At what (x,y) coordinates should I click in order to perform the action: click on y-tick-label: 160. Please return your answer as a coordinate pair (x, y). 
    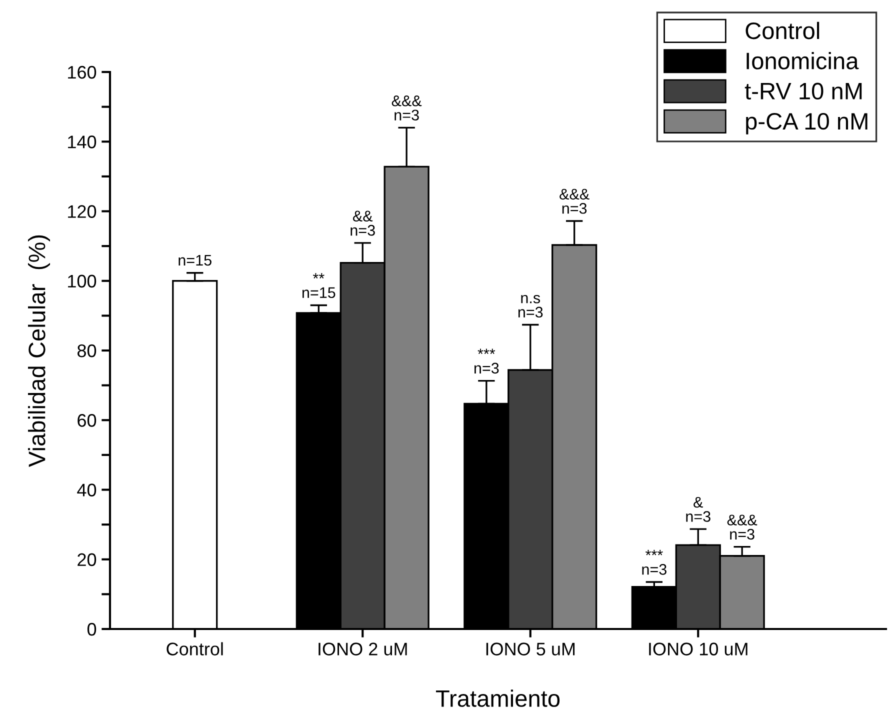
    Looking at the image, I should click on (82, 72).